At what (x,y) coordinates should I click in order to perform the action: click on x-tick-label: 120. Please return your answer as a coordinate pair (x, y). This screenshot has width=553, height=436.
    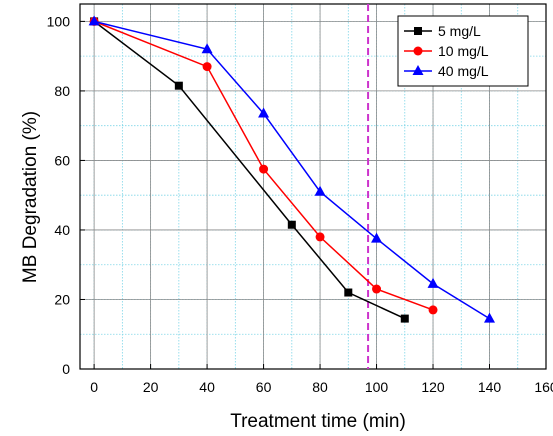
    Looking at the image, I should click on (433, 387).